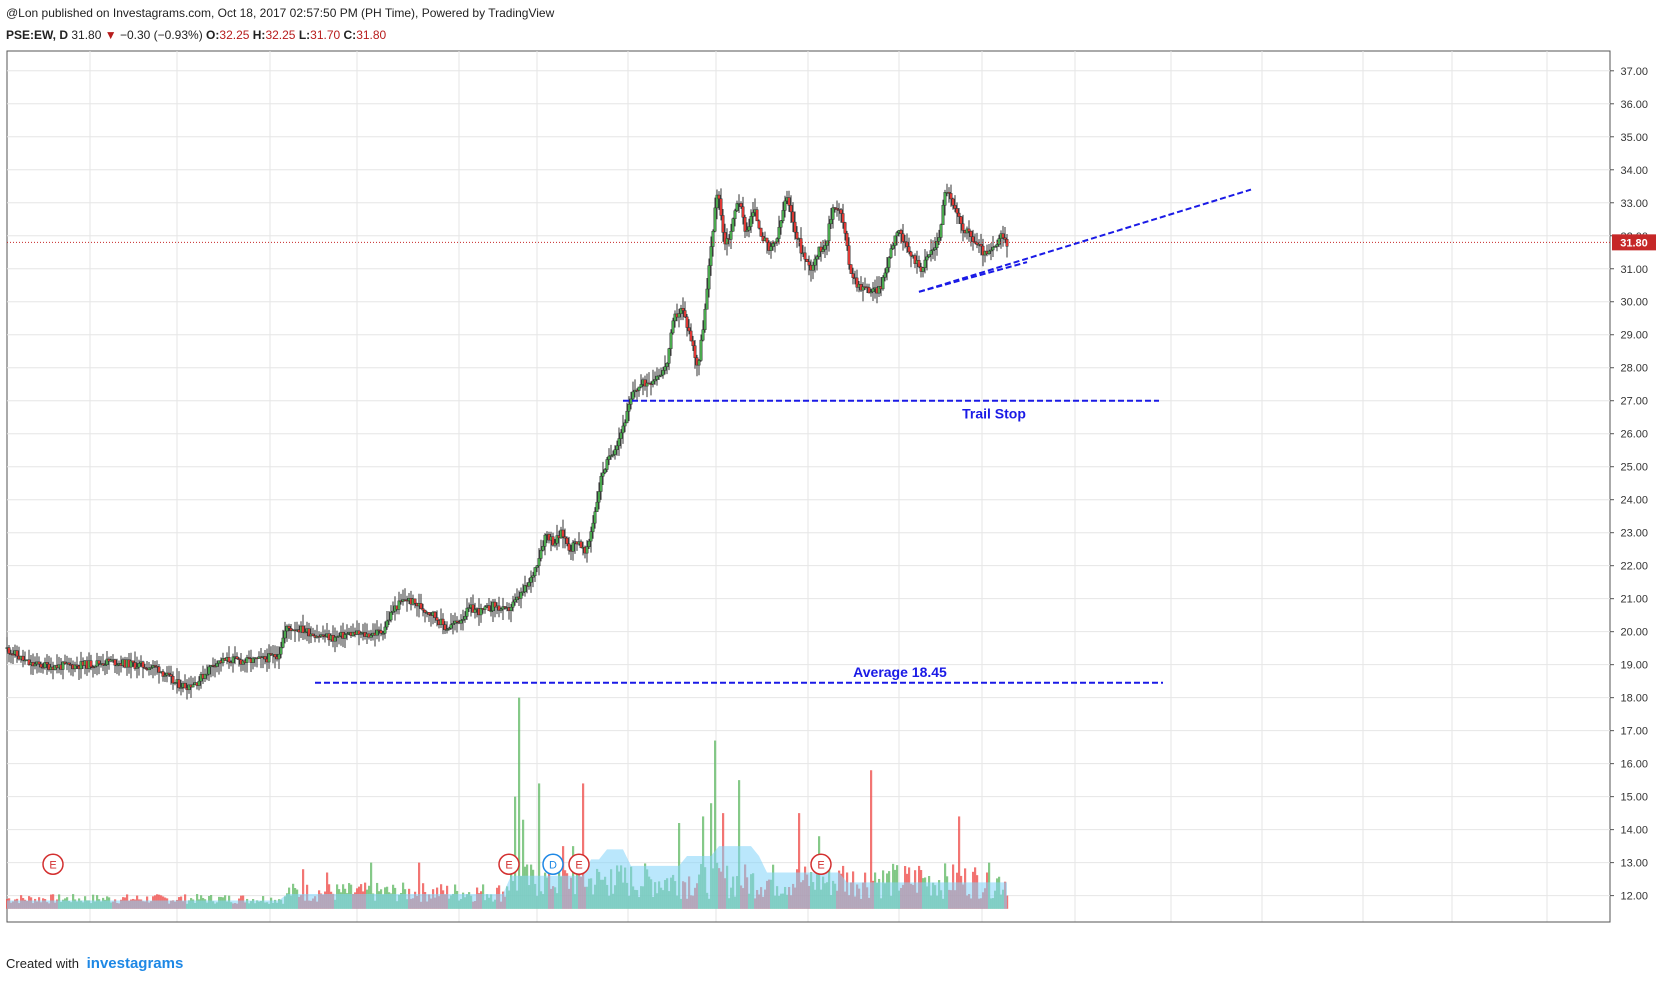 The height and width of the screenshot is (981, 1656). What do you see at coordinates (1634, 534) in the screenshot?
I see `y-tick-label: 23.00` at bounding box center [1634, 534].